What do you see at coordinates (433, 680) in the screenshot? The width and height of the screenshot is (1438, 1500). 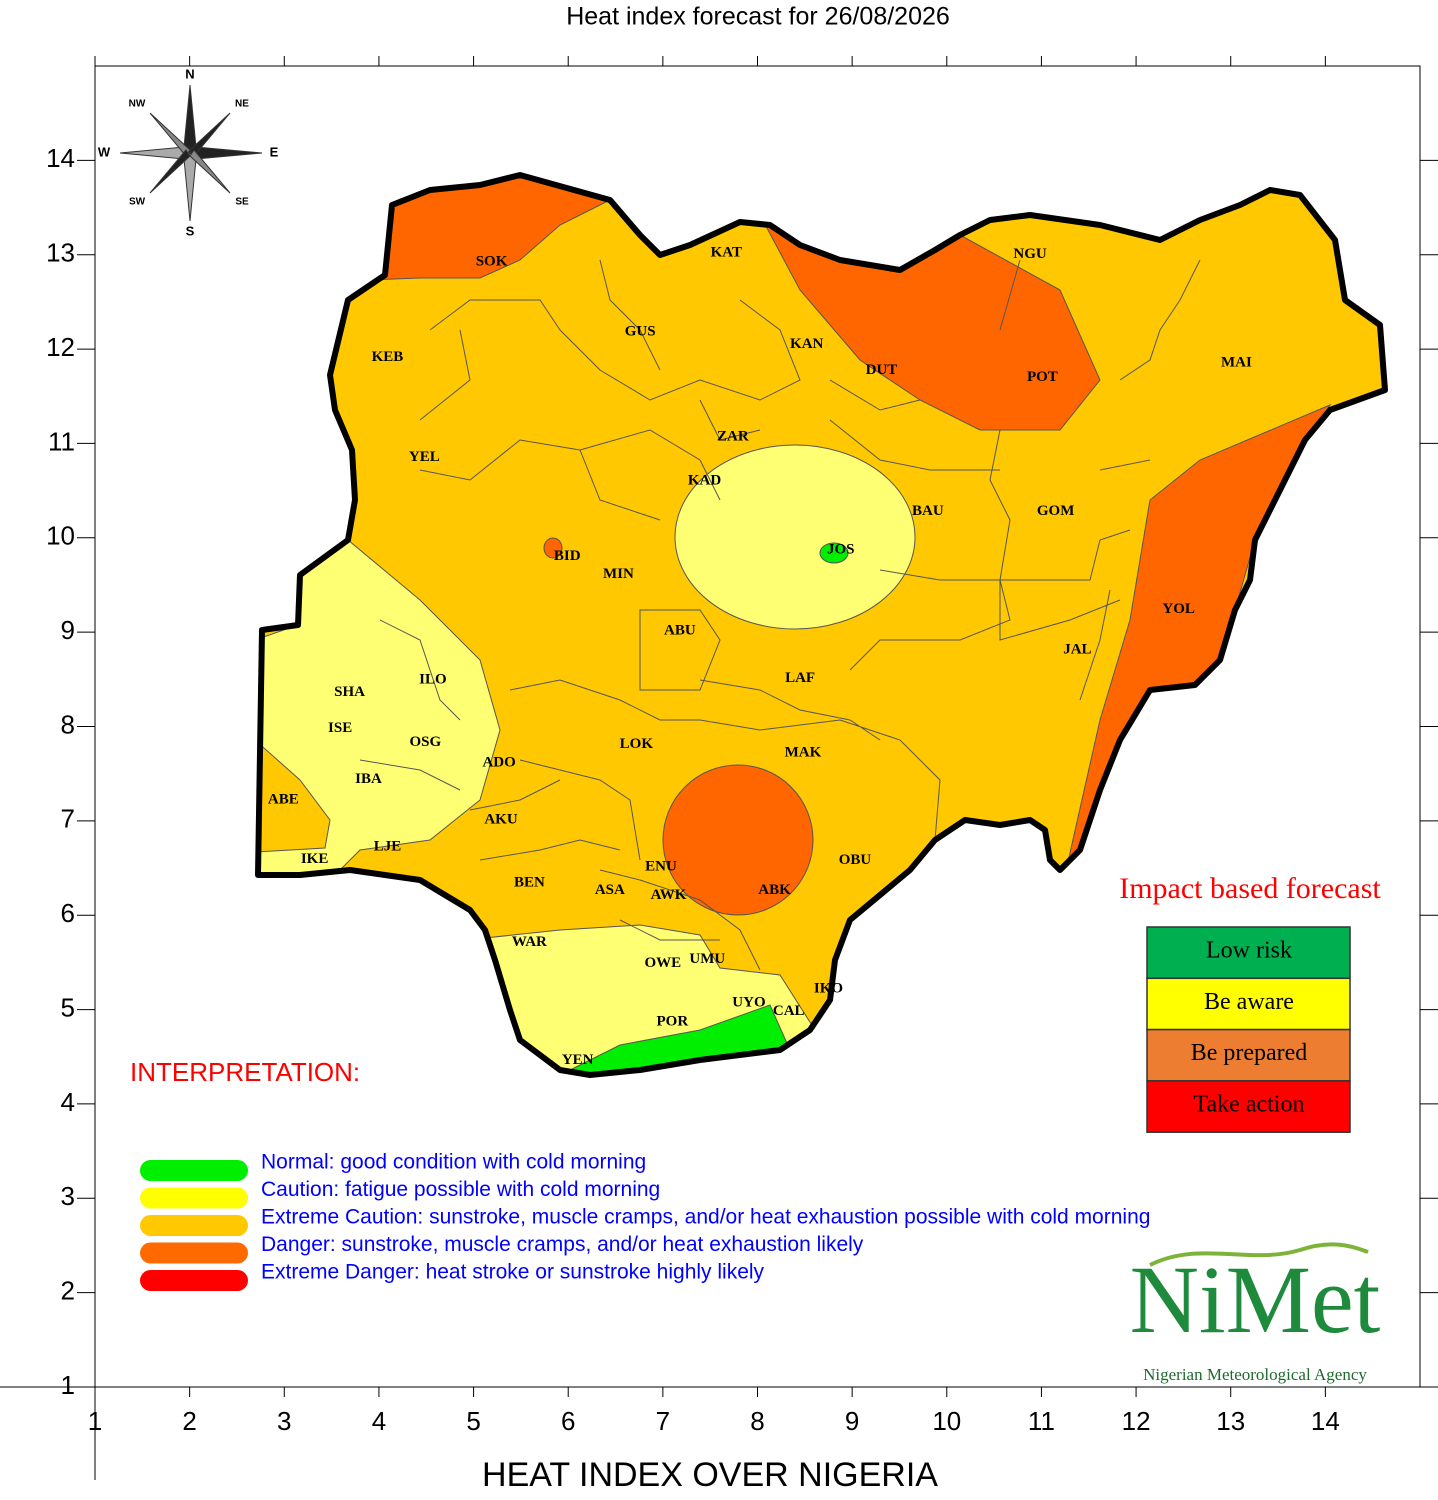 I see `state-label: ILO` at bounding box center [433, 680].